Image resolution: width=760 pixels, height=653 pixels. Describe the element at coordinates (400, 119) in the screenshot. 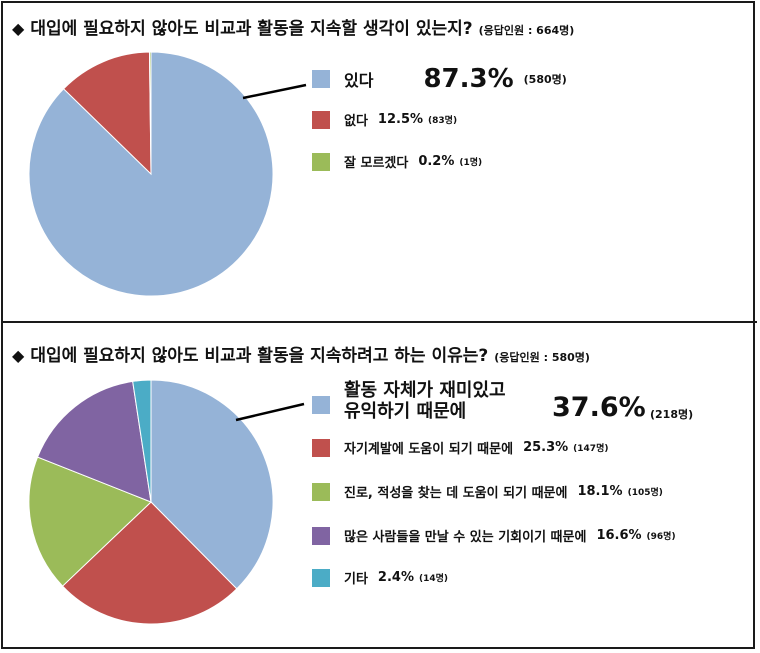

I see `chart1-legend-percent-1: 12.5%` at that location.